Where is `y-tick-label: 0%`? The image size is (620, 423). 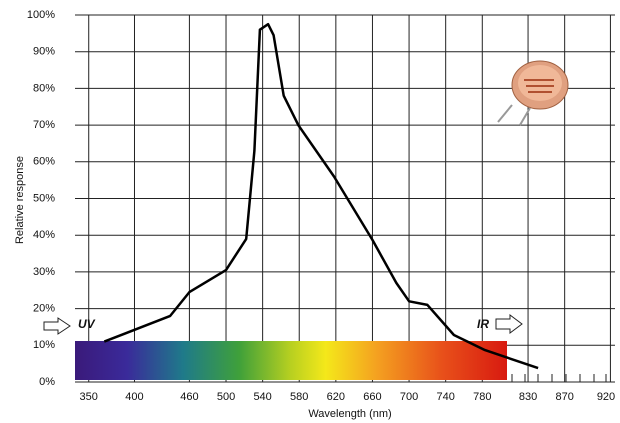
y-tick-label: 0% is located at coordinates (47, 382).